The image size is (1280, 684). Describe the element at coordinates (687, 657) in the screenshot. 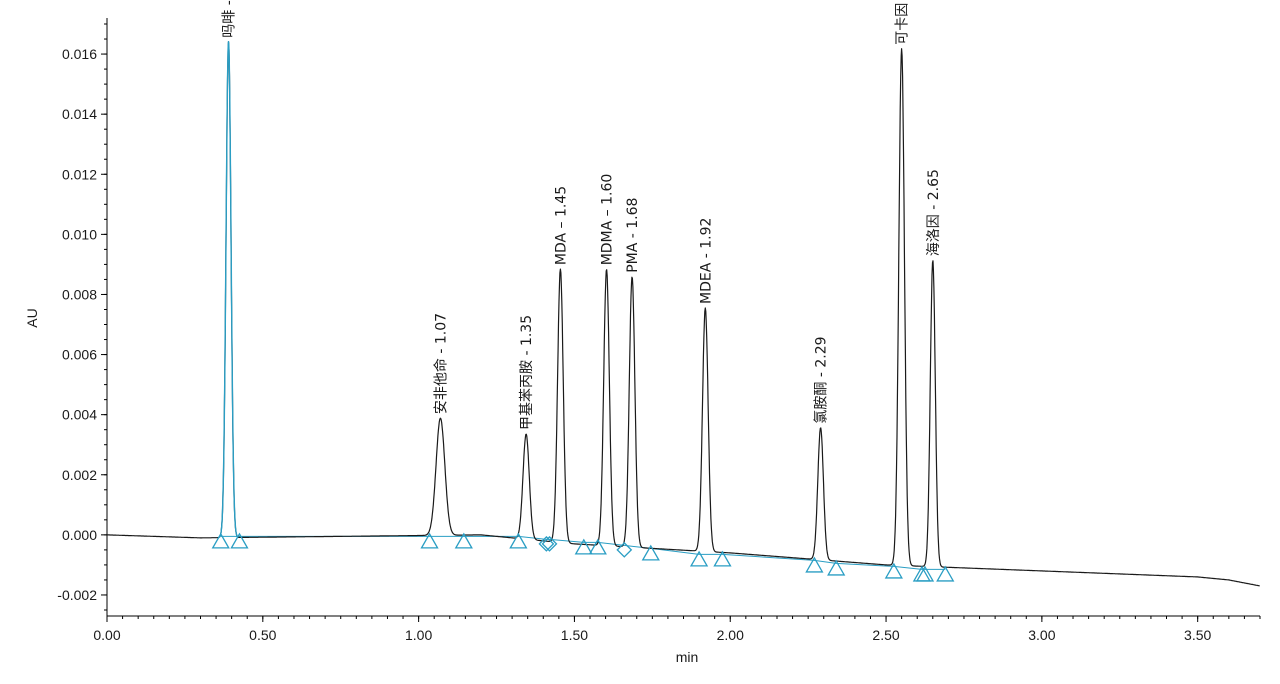

I see `x-axis-title: min` at that location.